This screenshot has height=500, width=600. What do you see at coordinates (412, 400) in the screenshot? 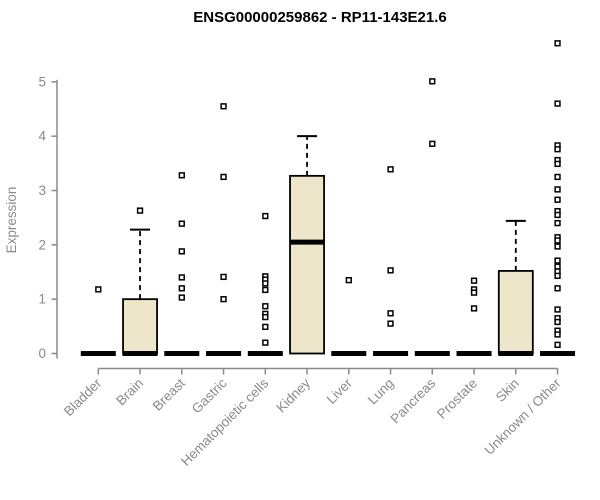
I see `x-category-label: Pancreas` at bounding box center [412, 400].